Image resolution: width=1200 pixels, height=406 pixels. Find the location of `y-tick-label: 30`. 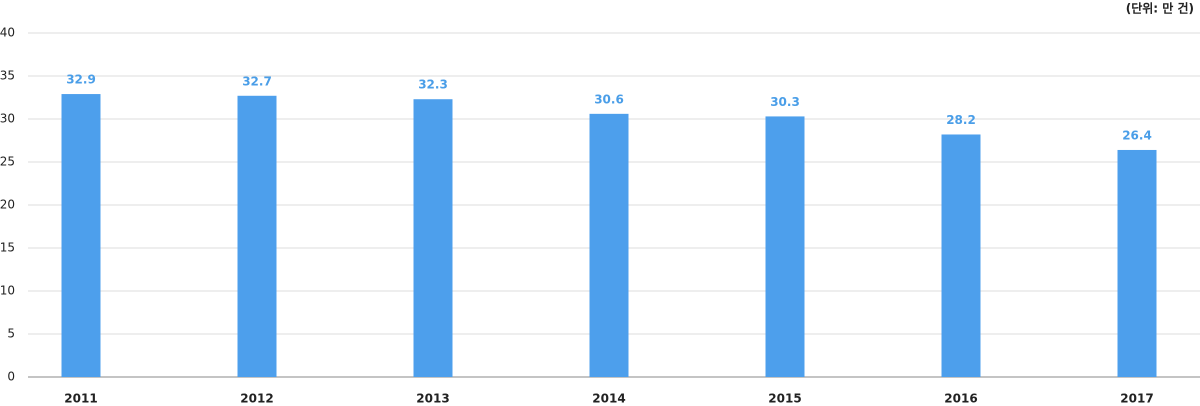

y-tick-label: 30 is located at coordinates (7, 119).